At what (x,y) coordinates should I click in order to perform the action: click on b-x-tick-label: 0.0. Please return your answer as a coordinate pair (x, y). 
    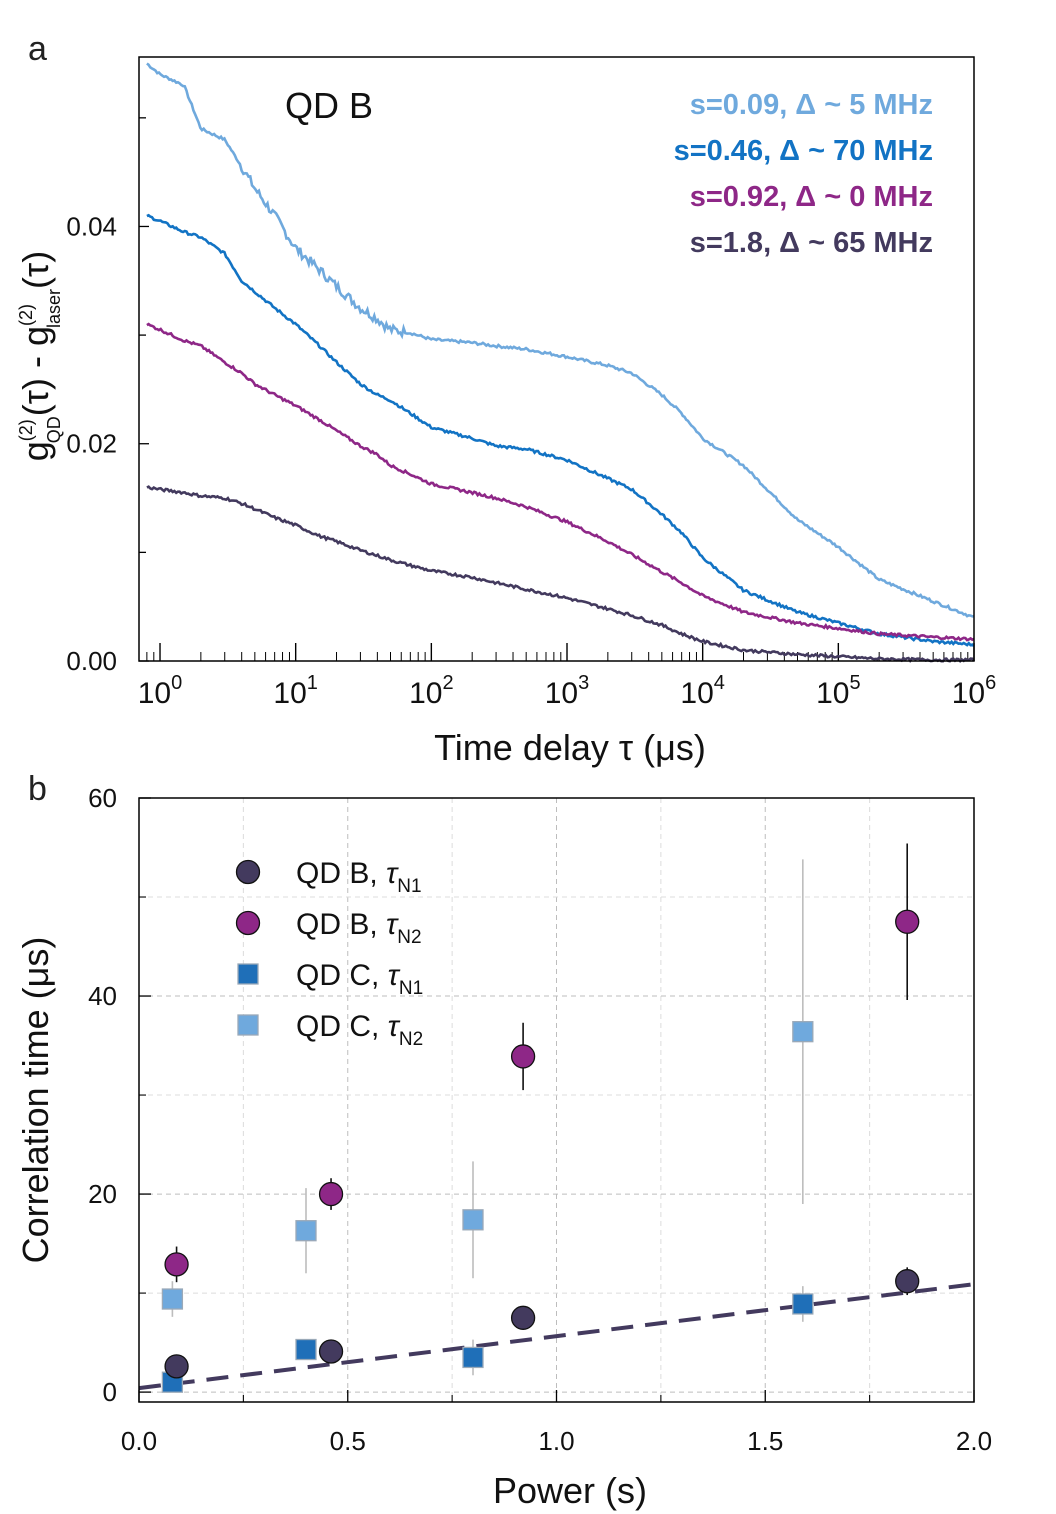
    Looking at the image, I should click on (139, 1441).